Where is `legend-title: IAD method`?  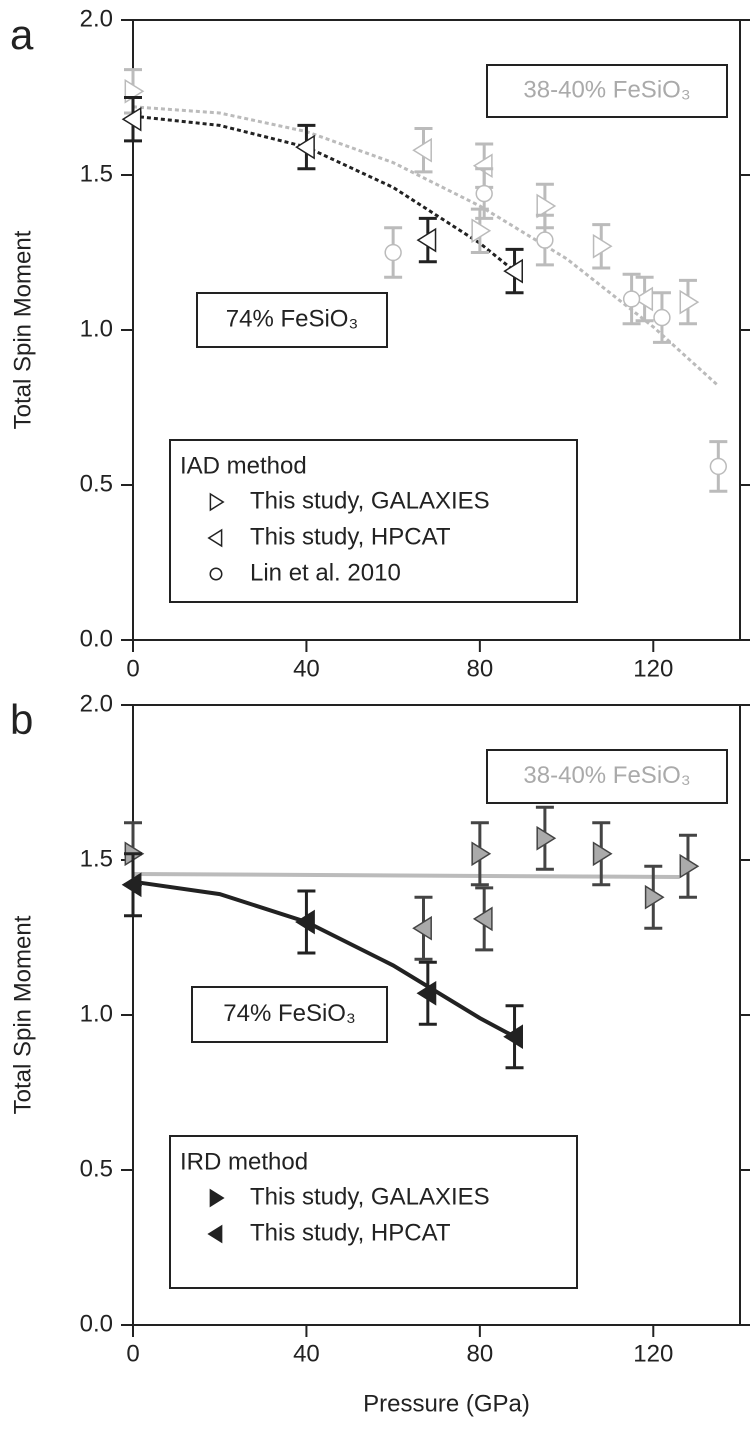
legend-title: IAD method is located at coordinates (243, 465).